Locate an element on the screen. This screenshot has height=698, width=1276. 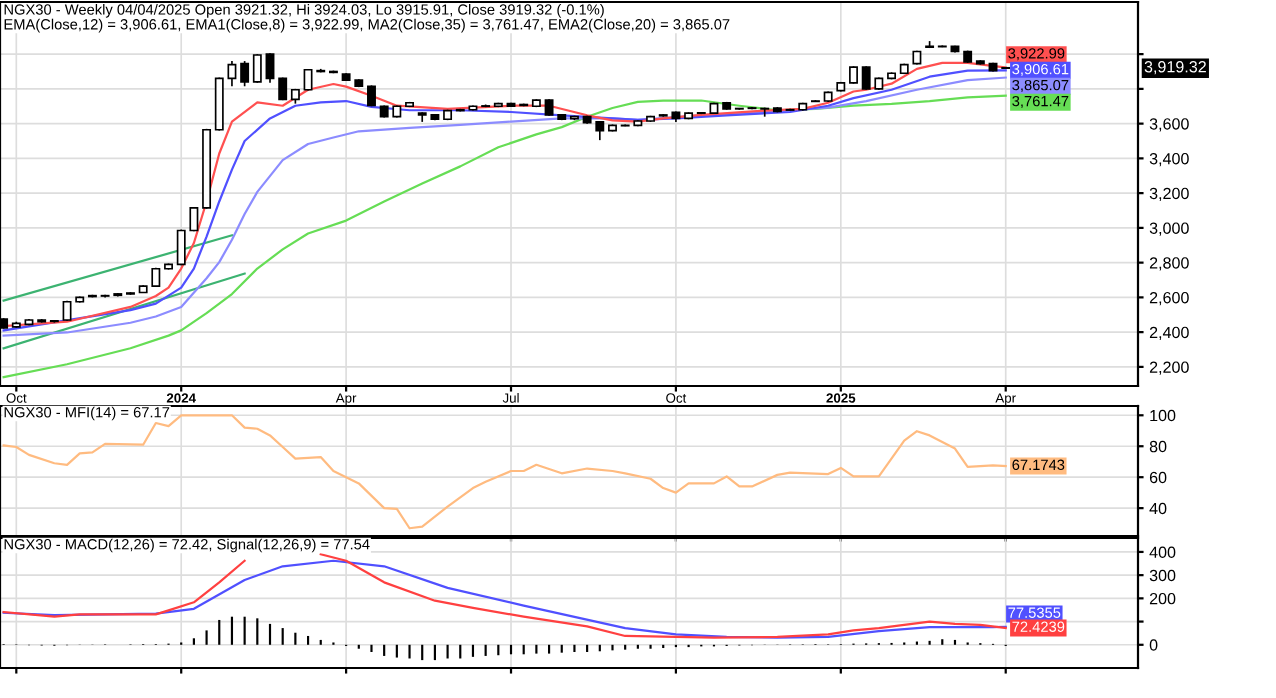
y-tick-label: 2,400 is located at coordinates (1169, 333).